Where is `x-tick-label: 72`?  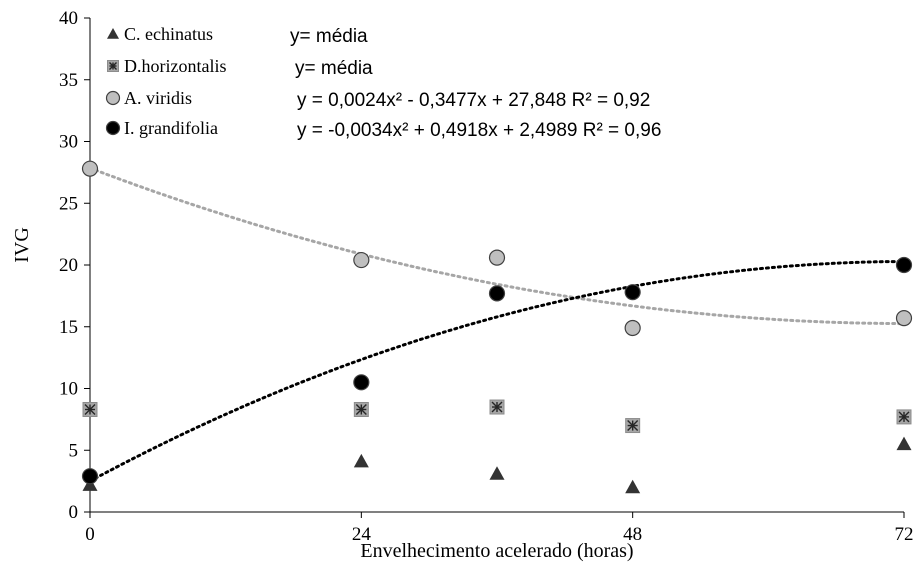 x-tick-label: 72 is located at coordinates (904, 534).